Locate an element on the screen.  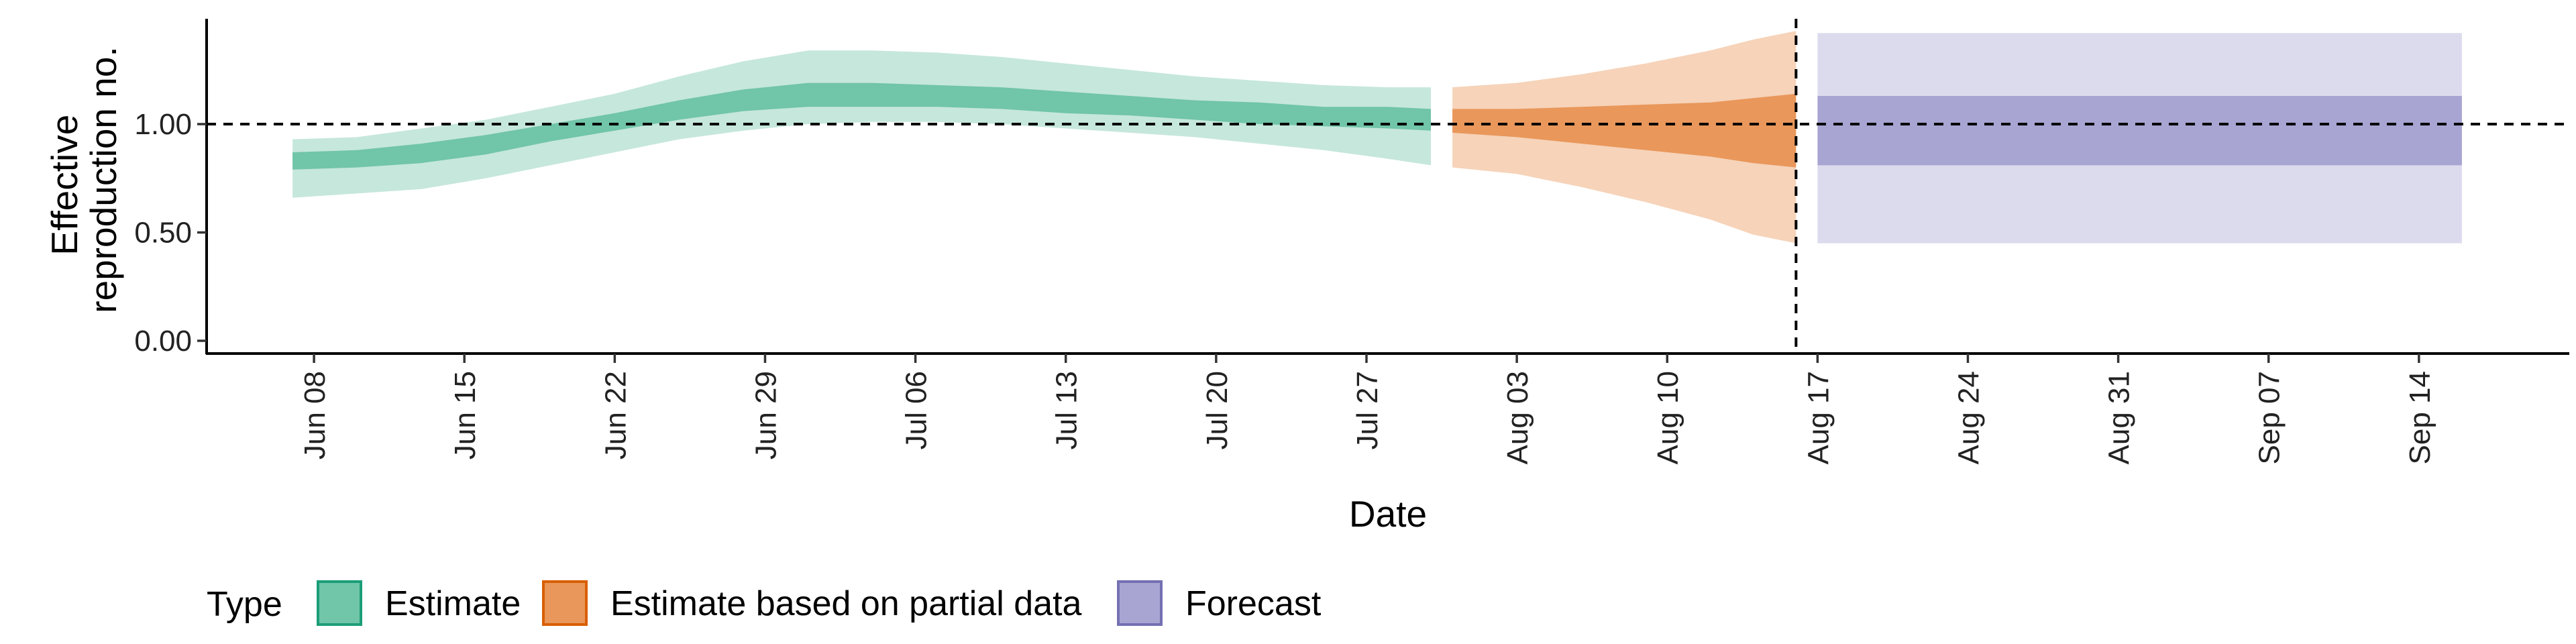
estimate-inner-band is located at coordinates (862, 126).